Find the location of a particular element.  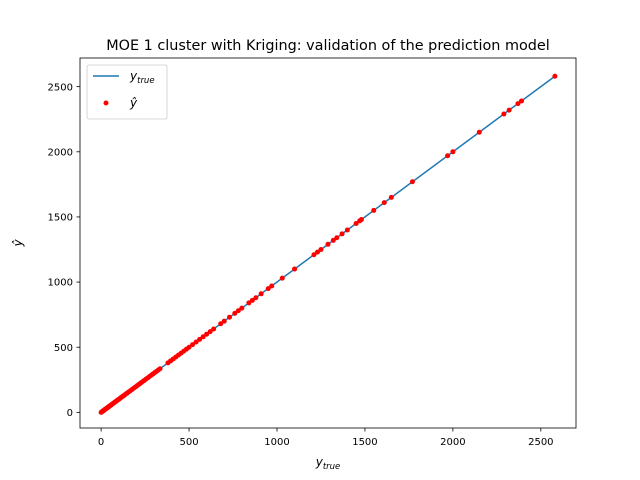

x-tick-label: 2000 is located at coordinates (452, 442).